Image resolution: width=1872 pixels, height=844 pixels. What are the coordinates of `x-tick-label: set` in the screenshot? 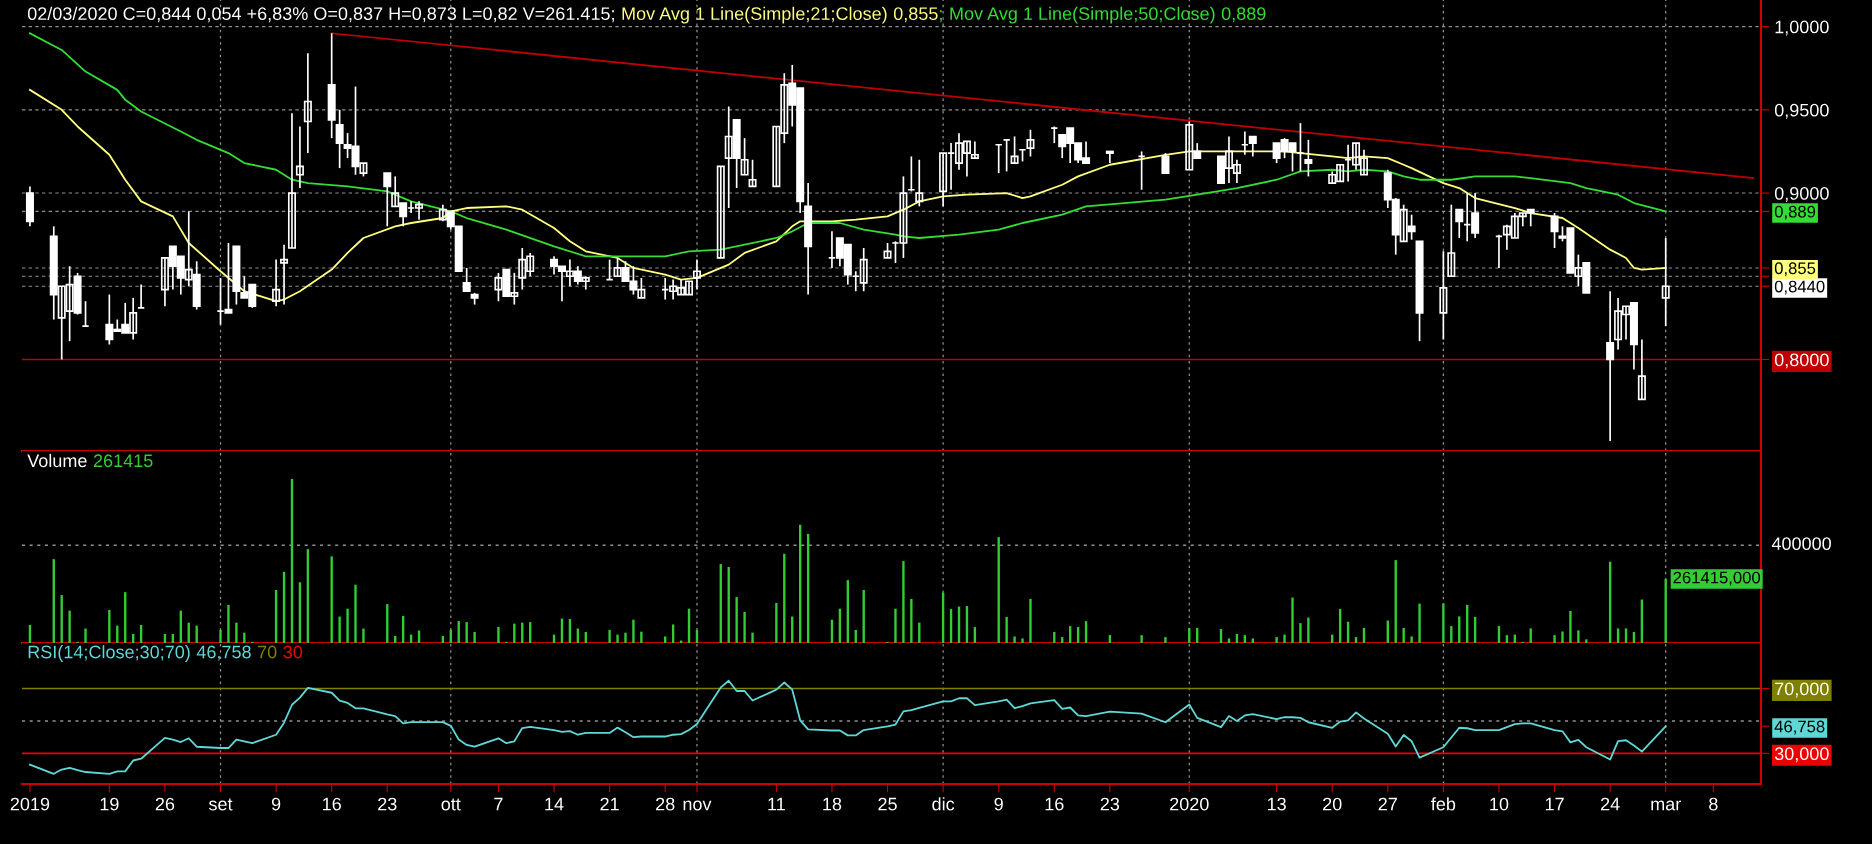 It's located at (220, 804).